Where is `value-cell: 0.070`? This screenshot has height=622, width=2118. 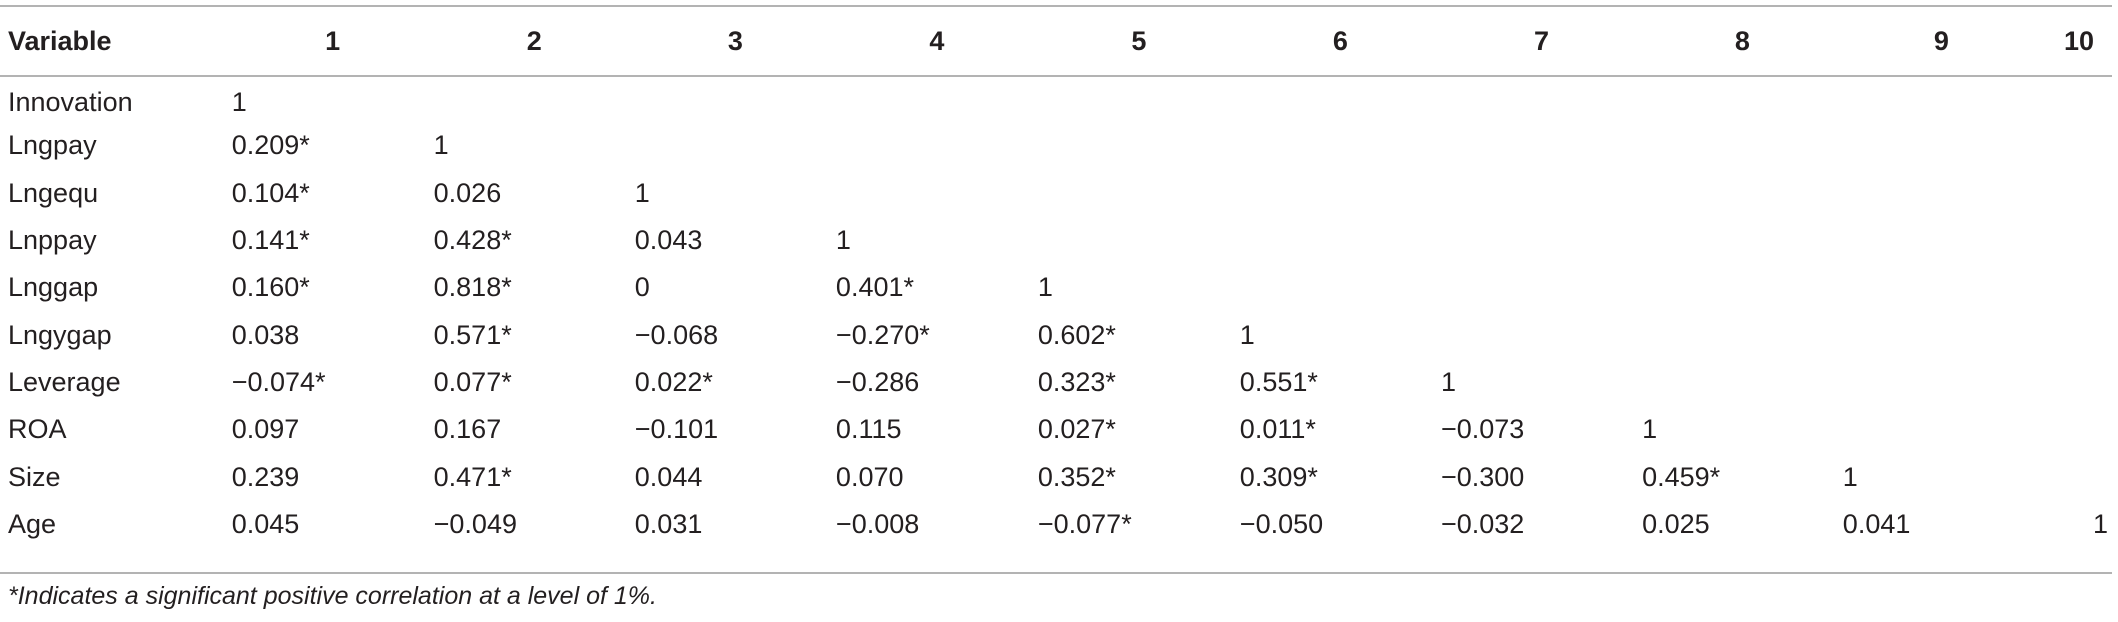 value-cell: 0.070 is located at coordinates (869, 476).